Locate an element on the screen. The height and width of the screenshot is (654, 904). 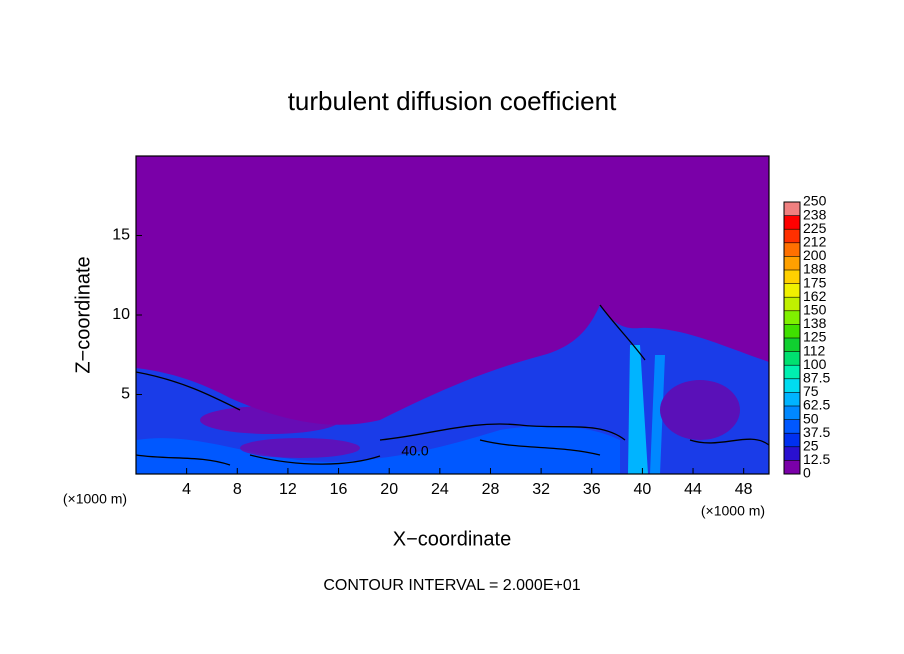
colorbar-tick-label: 112 is located at coordinates (814, 350).